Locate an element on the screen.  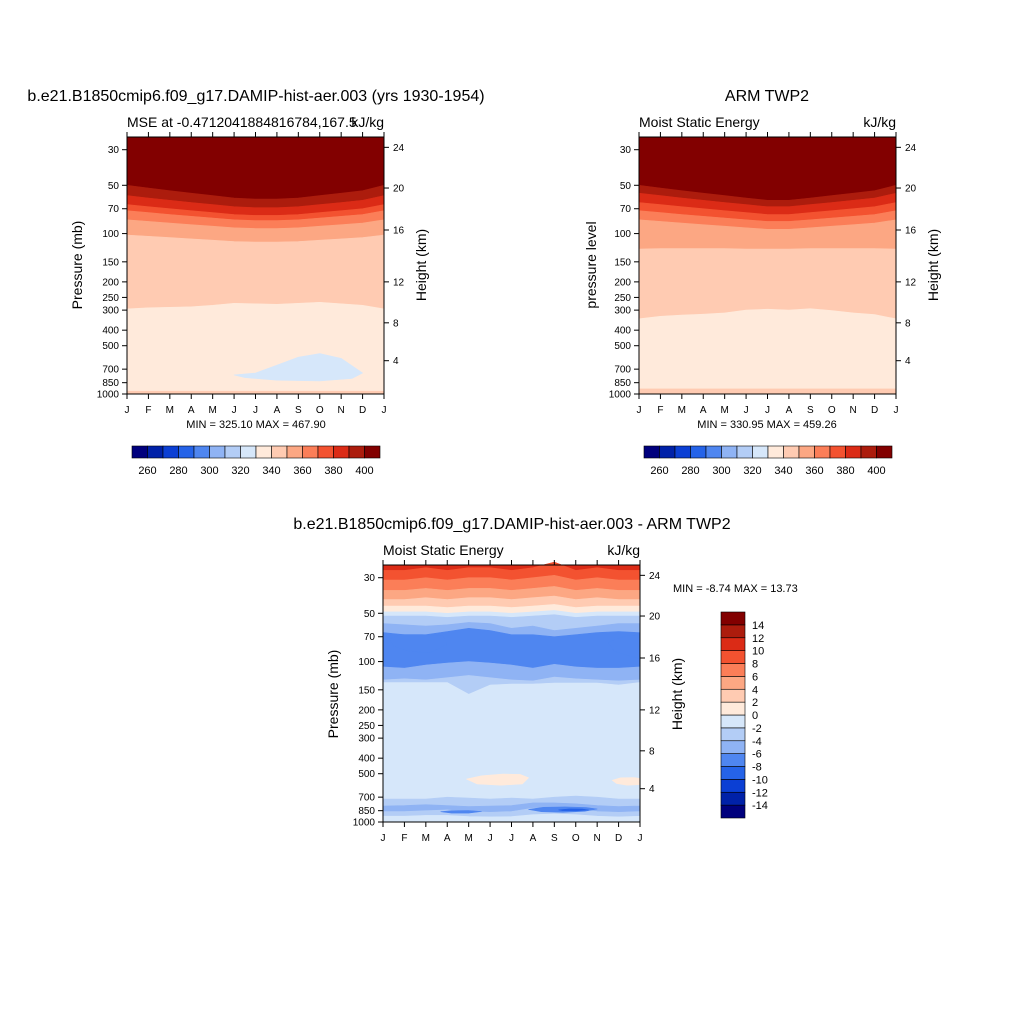
panel-model-subtitle-left: MSE at -0.4712041884816784,167.5 is located at coordinates (242, 122).